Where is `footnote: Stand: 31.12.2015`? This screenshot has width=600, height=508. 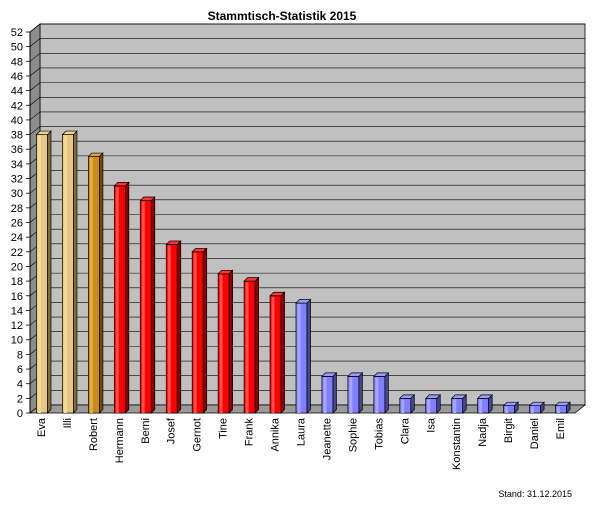
footnote: Stand: 31.12.2015 is located at coordinates (535, 494).